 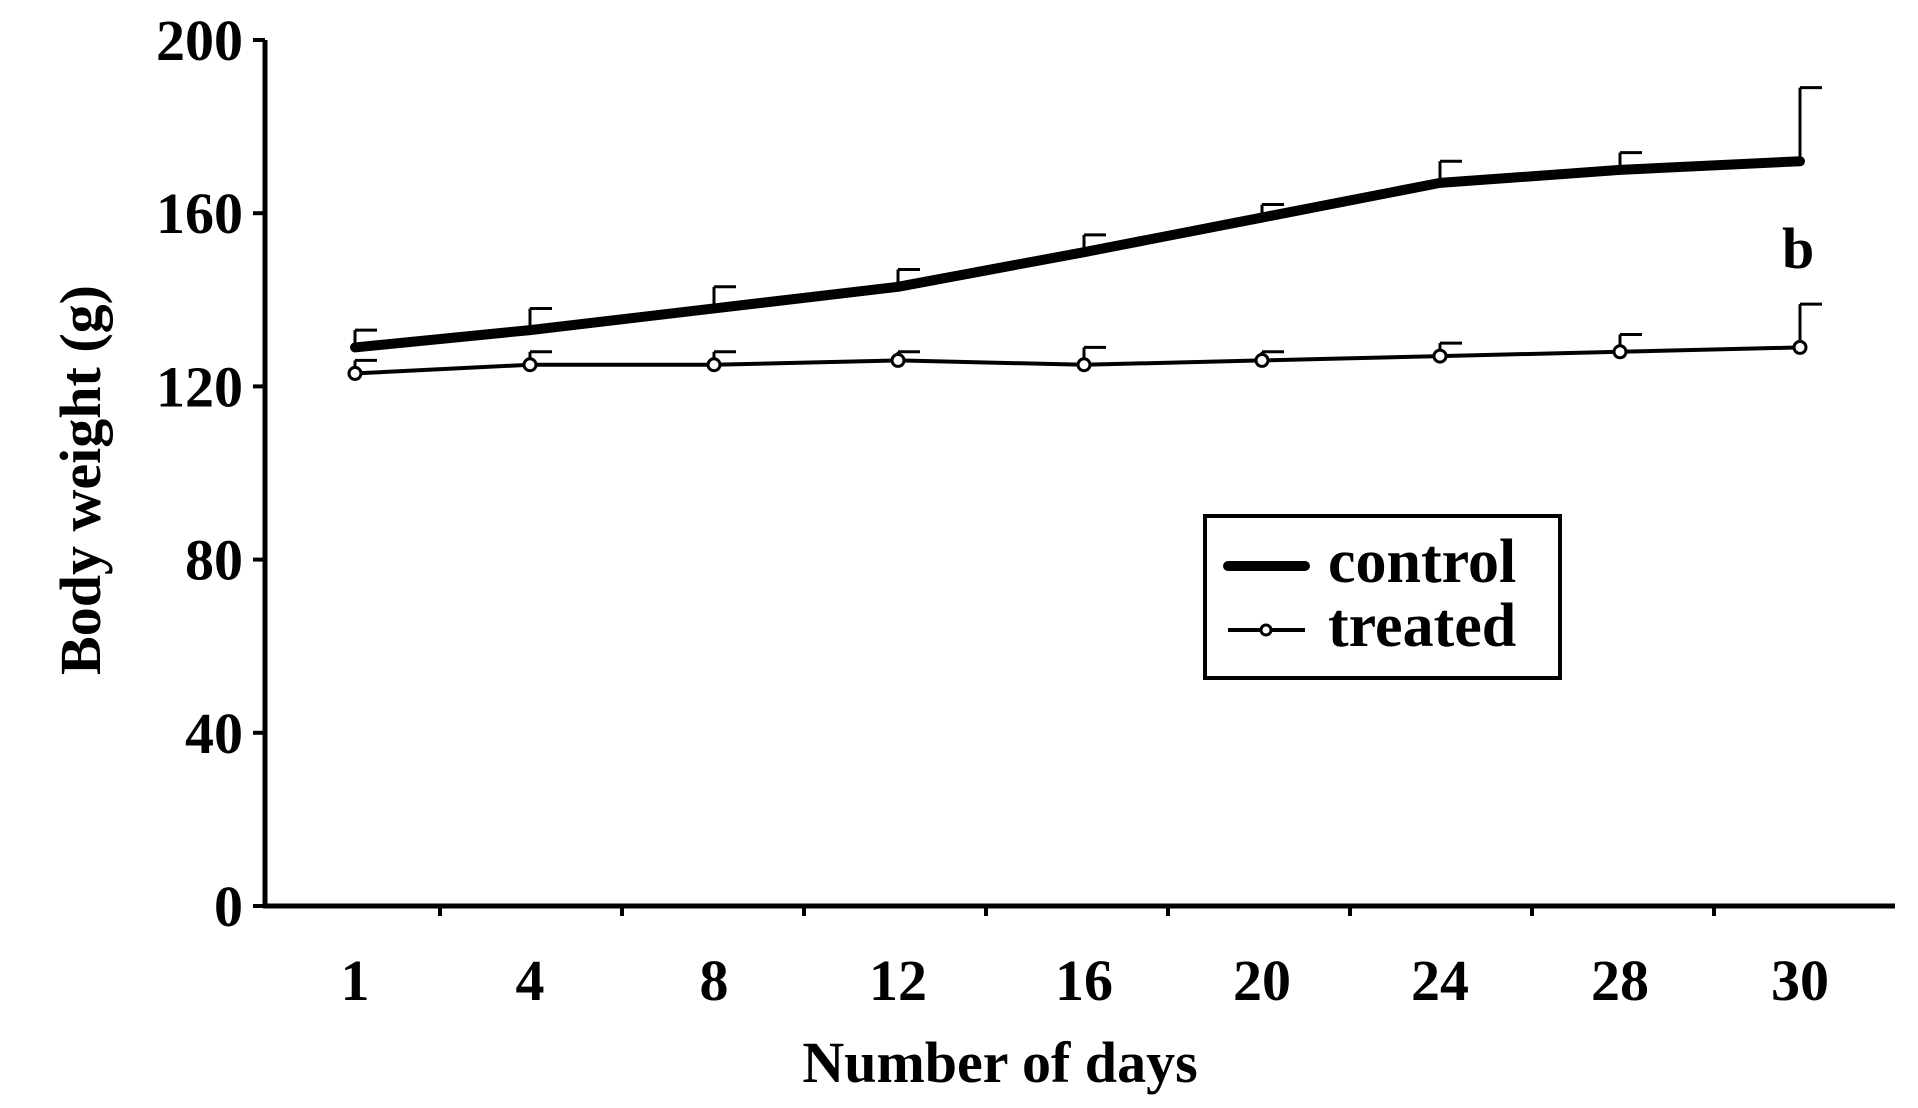 I want to click on y-tick-label-120: 120, so click(x=199, y=386).